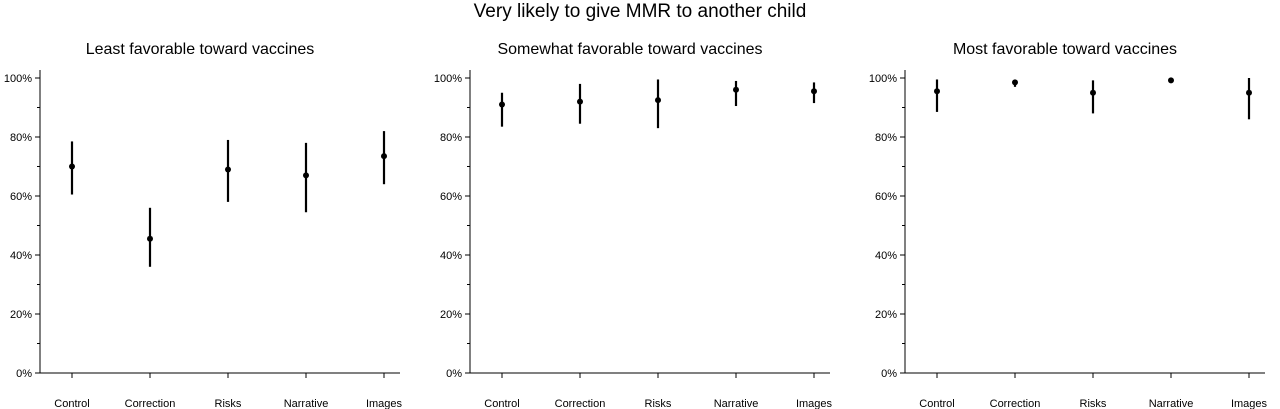 This screenshot has width=1280, height=409. What do you see at coordinates (640, 11) in the screenshot?
I see `figure-title: Very likely to give MMR to another child` at bounding box center [640, 11].